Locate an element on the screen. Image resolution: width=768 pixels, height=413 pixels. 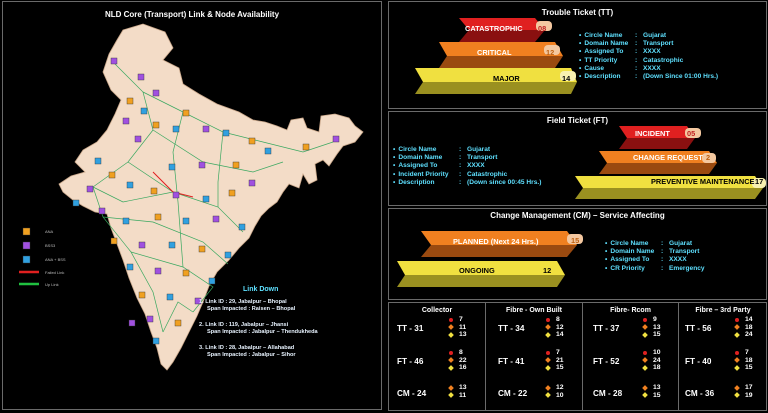
cm-pyramid is located at coordinates (490, 259).